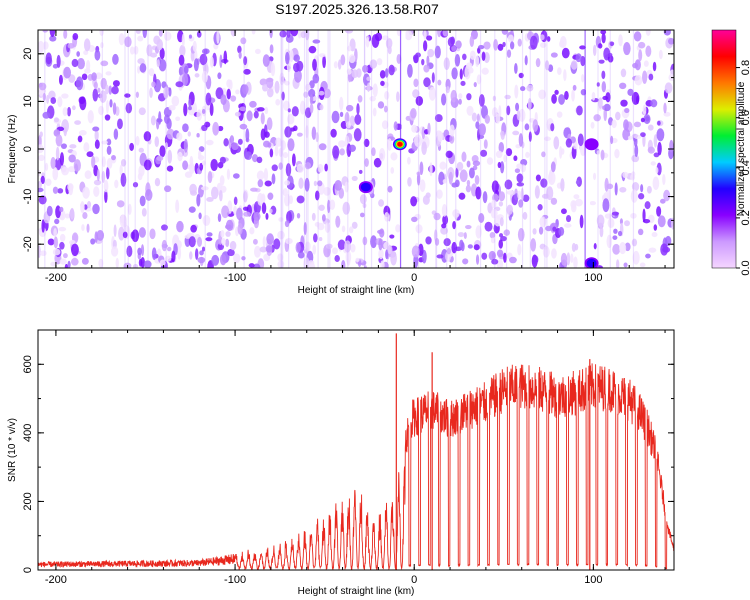  What do you see at coordinates (724, 149) in the screenshot?
I see `colorbar-gradient` at bounding box center [724, 149].